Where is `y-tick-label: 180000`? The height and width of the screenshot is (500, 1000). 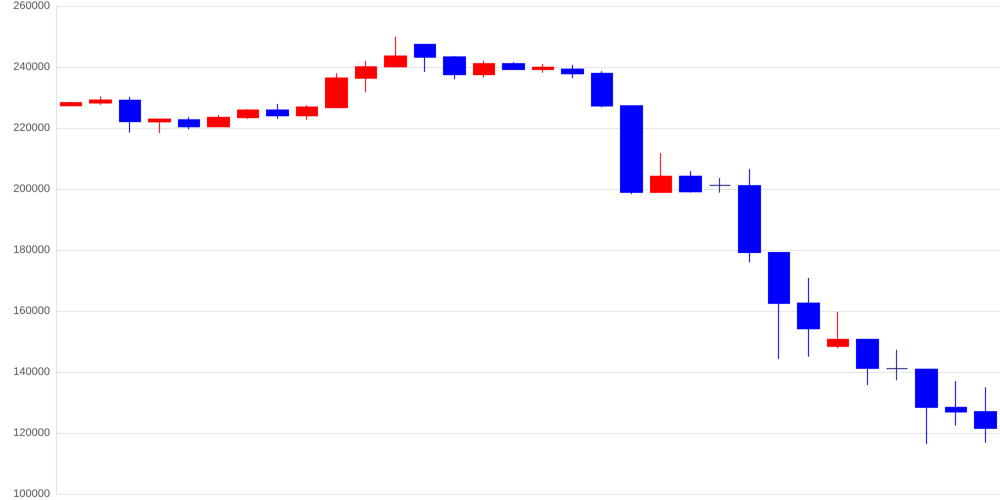
y-tick-label: 180000 is located at coordinates (31, 250).